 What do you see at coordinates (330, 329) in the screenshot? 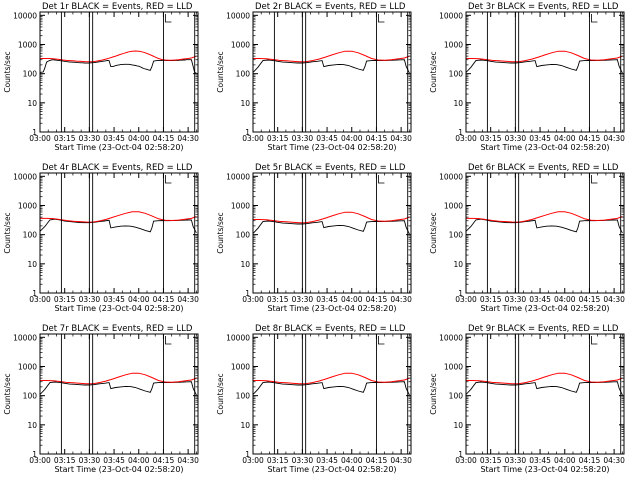
I see `panel-title: Det 8r BLACK = Events, RED = LLD` at bounding box center [330, 329].